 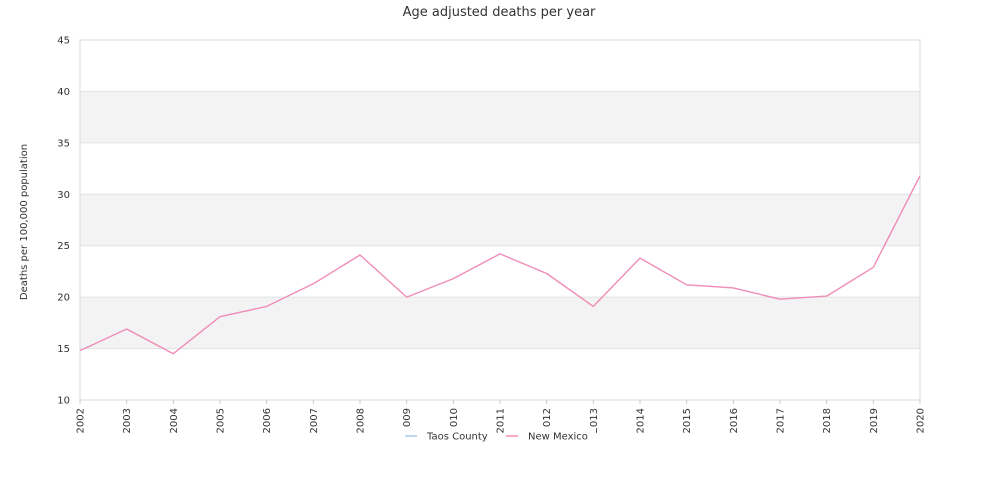 What do you see at coordinates (63, 143) in the screenshot?
I see `y-tick-label: 35` at bounding box center [63, 143].